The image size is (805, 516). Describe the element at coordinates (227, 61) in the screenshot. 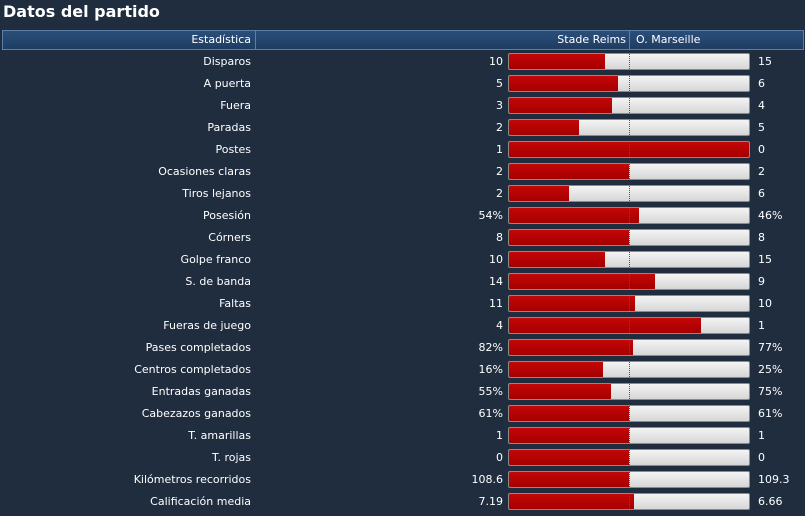

I see `stat-label: Disparos` at that location.